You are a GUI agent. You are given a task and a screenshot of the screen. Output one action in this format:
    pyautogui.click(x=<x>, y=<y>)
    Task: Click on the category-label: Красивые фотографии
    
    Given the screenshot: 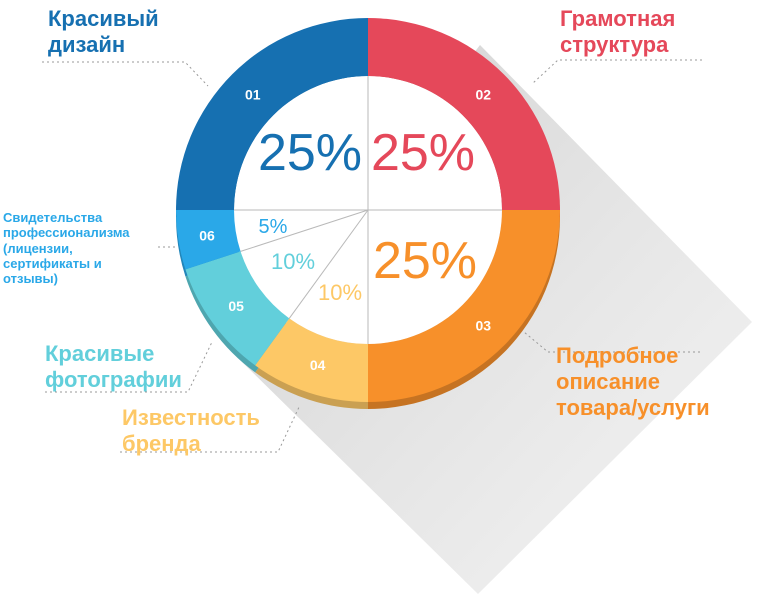 What is the action you would take?
    pyautogui.click(x=113, y=366)
    